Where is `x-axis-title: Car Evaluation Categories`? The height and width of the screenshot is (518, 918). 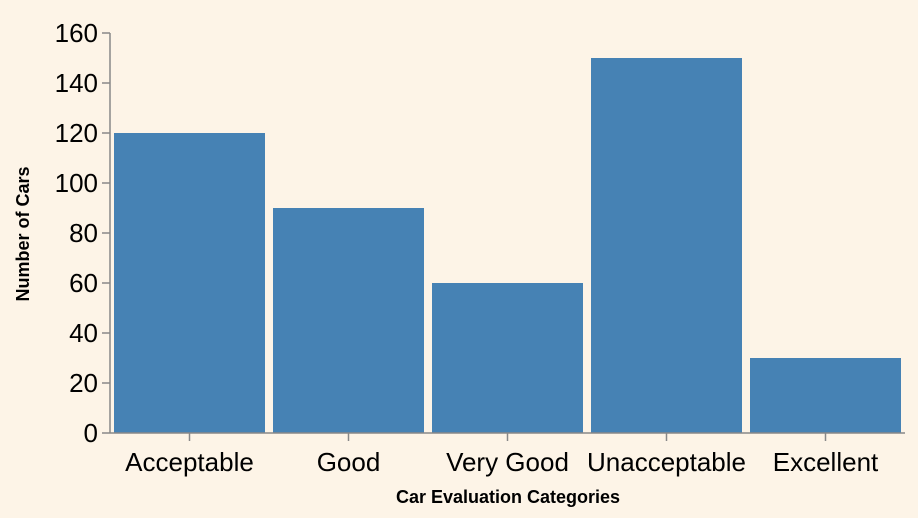
x-axis-title: Car Evaluation Categories is located at coordinates (508, 497).